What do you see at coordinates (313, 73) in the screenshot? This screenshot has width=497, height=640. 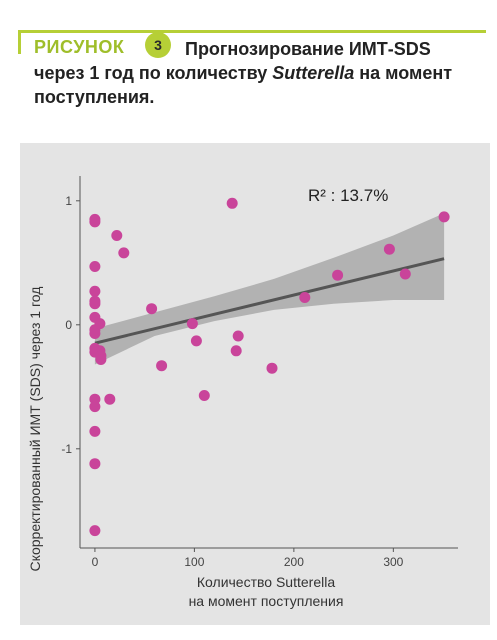 I see `figure-title-italic: Sutterella` at bounding box center [313, 73].